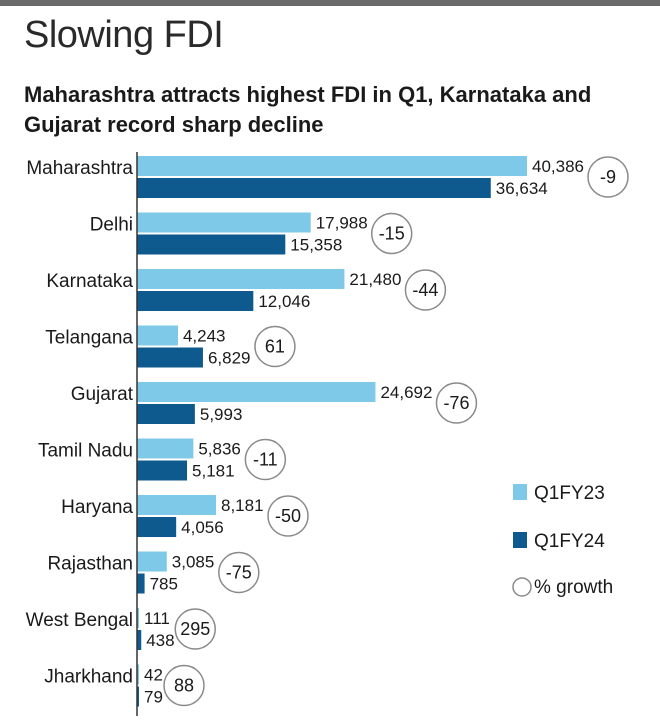 The image size is (660, 726). Describe the element at coordinates (375, 279) in the screenshot. I see `value-label-q1fy23: 21,480` at that location.